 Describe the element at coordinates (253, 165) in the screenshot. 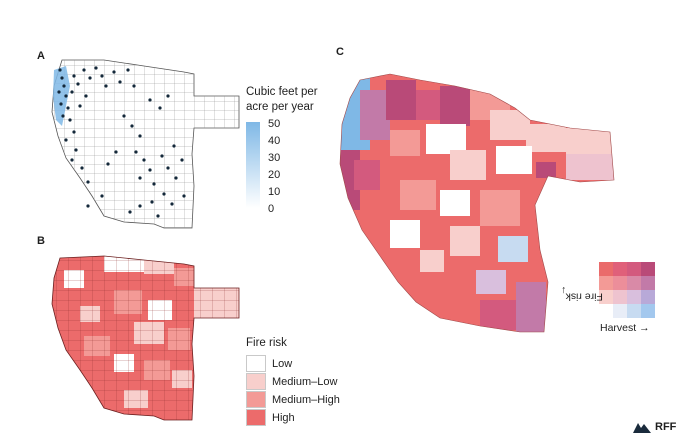

I see `colorbar-gradient` at that location.